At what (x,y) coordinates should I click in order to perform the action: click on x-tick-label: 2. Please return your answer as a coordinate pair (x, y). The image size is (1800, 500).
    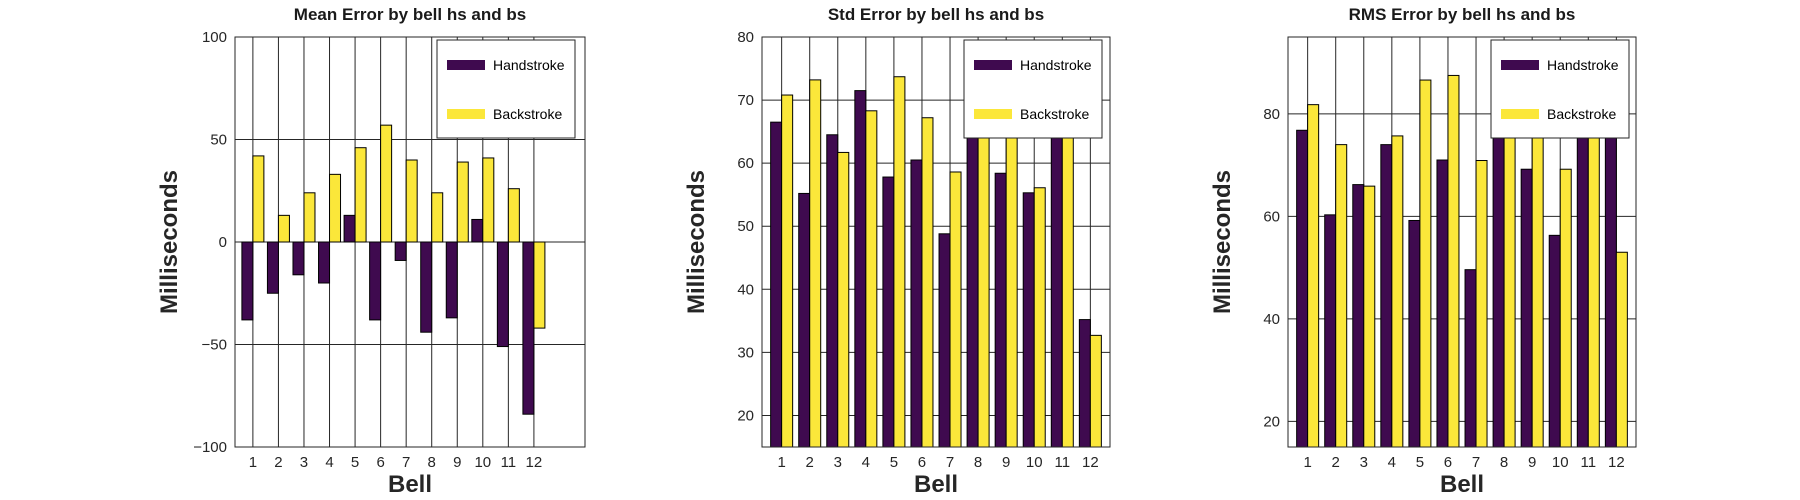
    Looking at the image, I should click on (1336, 462).